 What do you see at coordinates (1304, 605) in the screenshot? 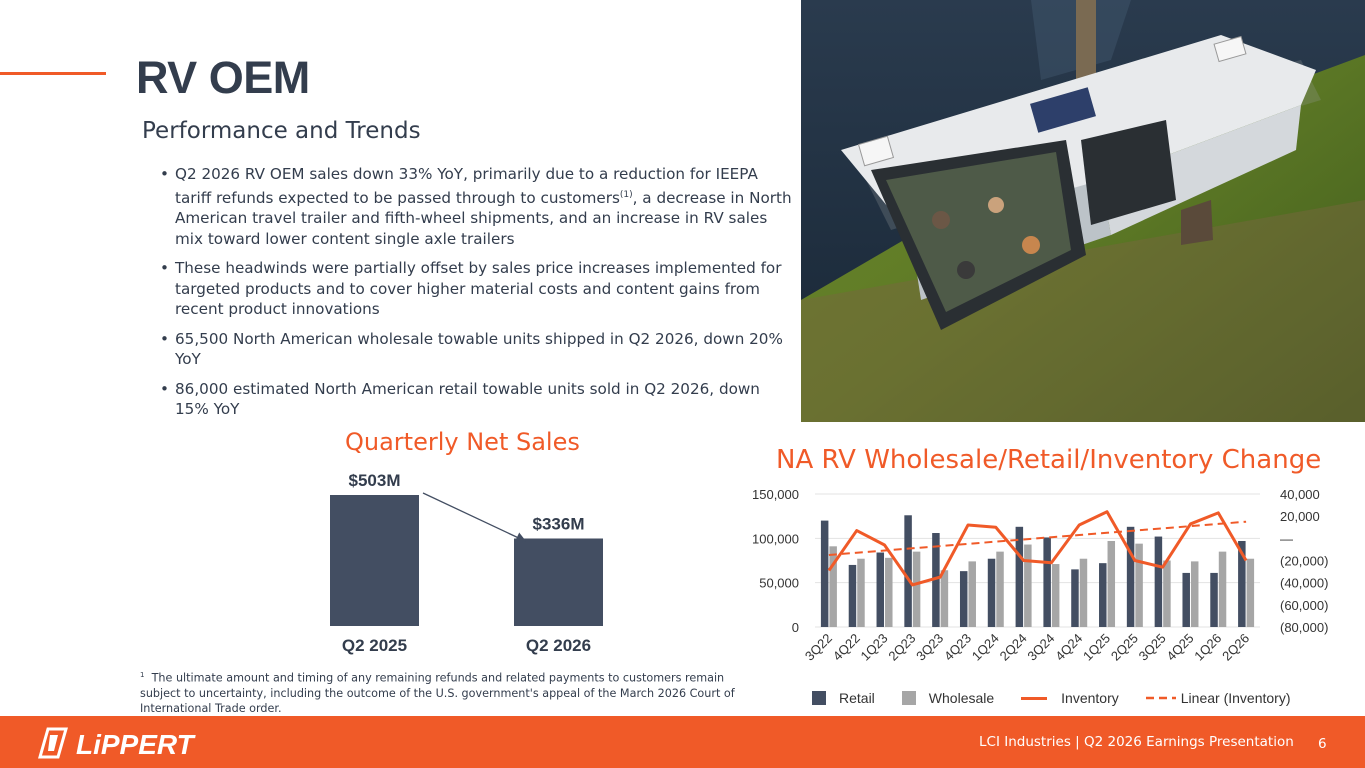
I see `y2-tick-label: (60,000)` at bounding box center [1304, 605].